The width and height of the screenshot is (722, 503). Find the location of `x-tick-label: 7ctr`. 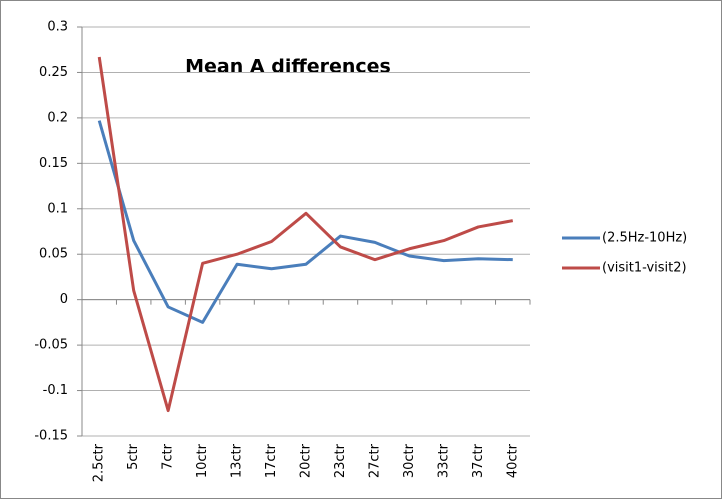

x-tick-label: 7ctr is located at coordinates (168, 456).